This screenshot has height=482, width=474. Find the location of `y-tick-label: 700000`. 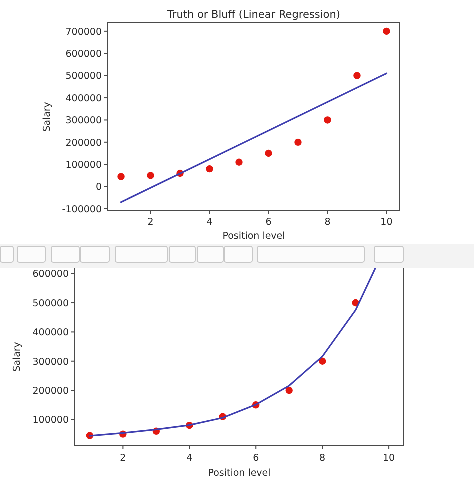

y-tick-label: 700000 is located at coordinates (84, 32).